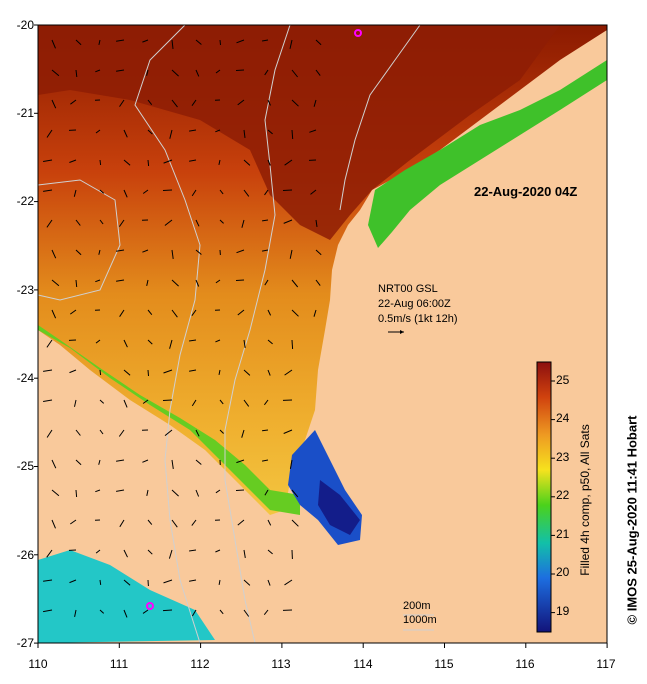 This screenshot has width=647, height=684. I want to click on current-scale-label: 0.5m/s (1kt 12h), so click(418, 319).